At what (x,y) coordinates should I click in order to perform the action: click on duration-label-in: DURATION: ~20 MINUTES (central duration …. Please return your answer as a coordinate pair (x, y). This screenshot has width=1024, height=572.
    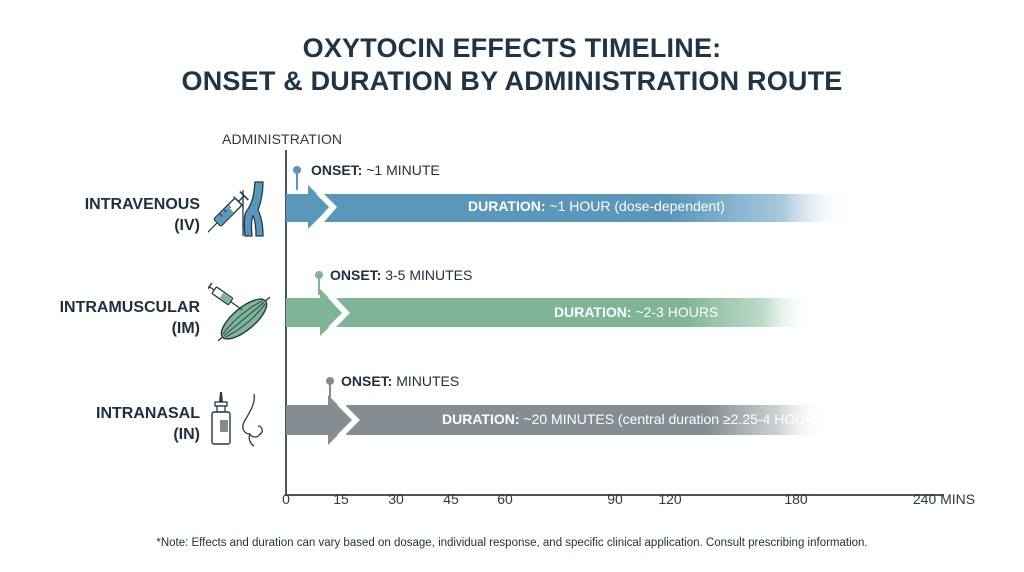
    Looking at the image, I should click on (635, 419).